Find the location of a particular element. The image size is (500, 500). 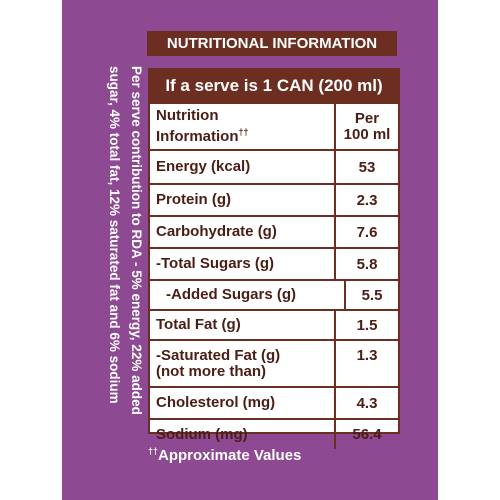

row-value: 4.3 is located at coordinates (367, 403).